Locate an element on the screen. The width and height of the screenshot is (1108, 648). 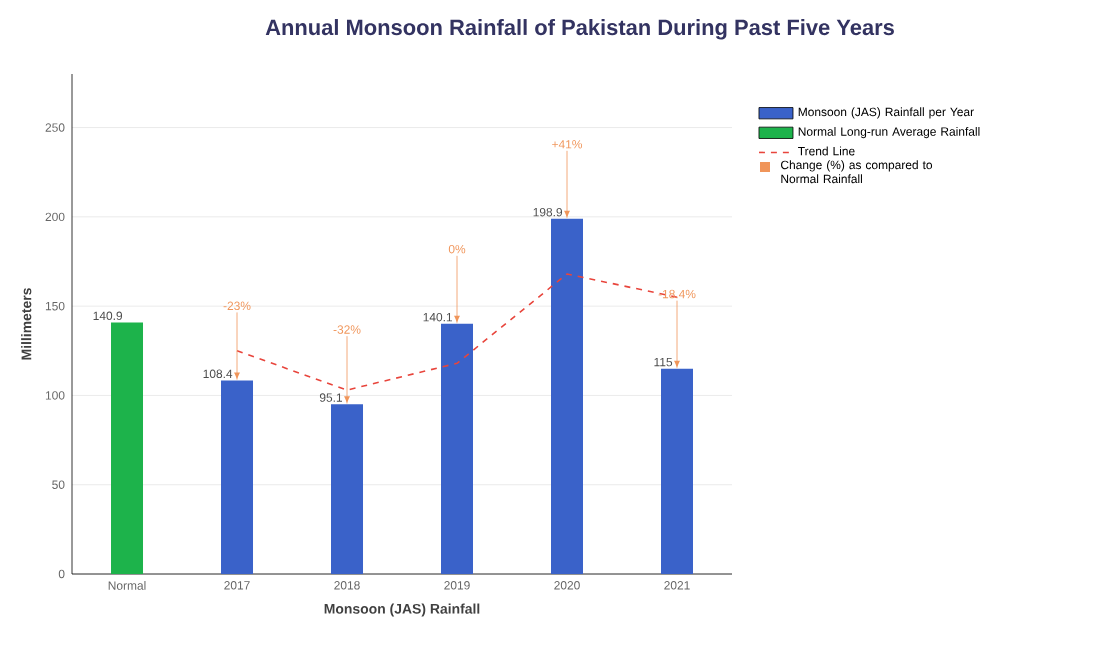
chart-title: Annual Monsoon Rainfall of Pakistan During Past Five Years is located at coordinates (579, 29).